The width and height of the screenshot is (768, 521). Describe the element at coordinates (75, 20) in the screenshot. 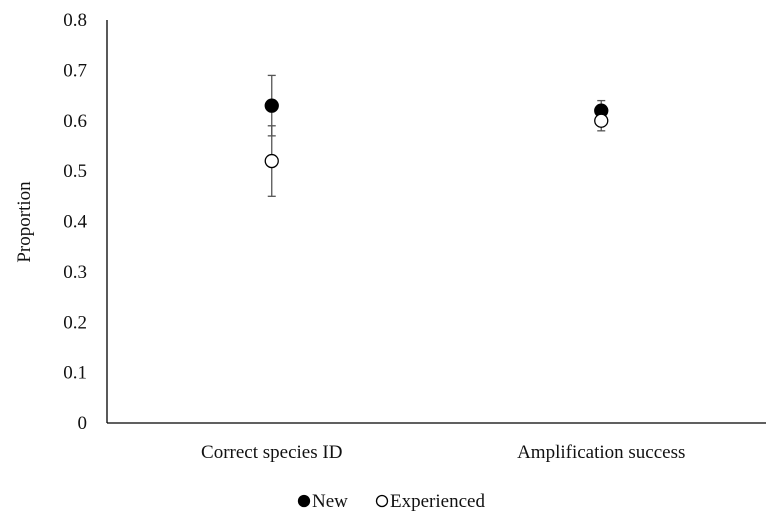

I see `y-tick-label: 0.8` at that location.